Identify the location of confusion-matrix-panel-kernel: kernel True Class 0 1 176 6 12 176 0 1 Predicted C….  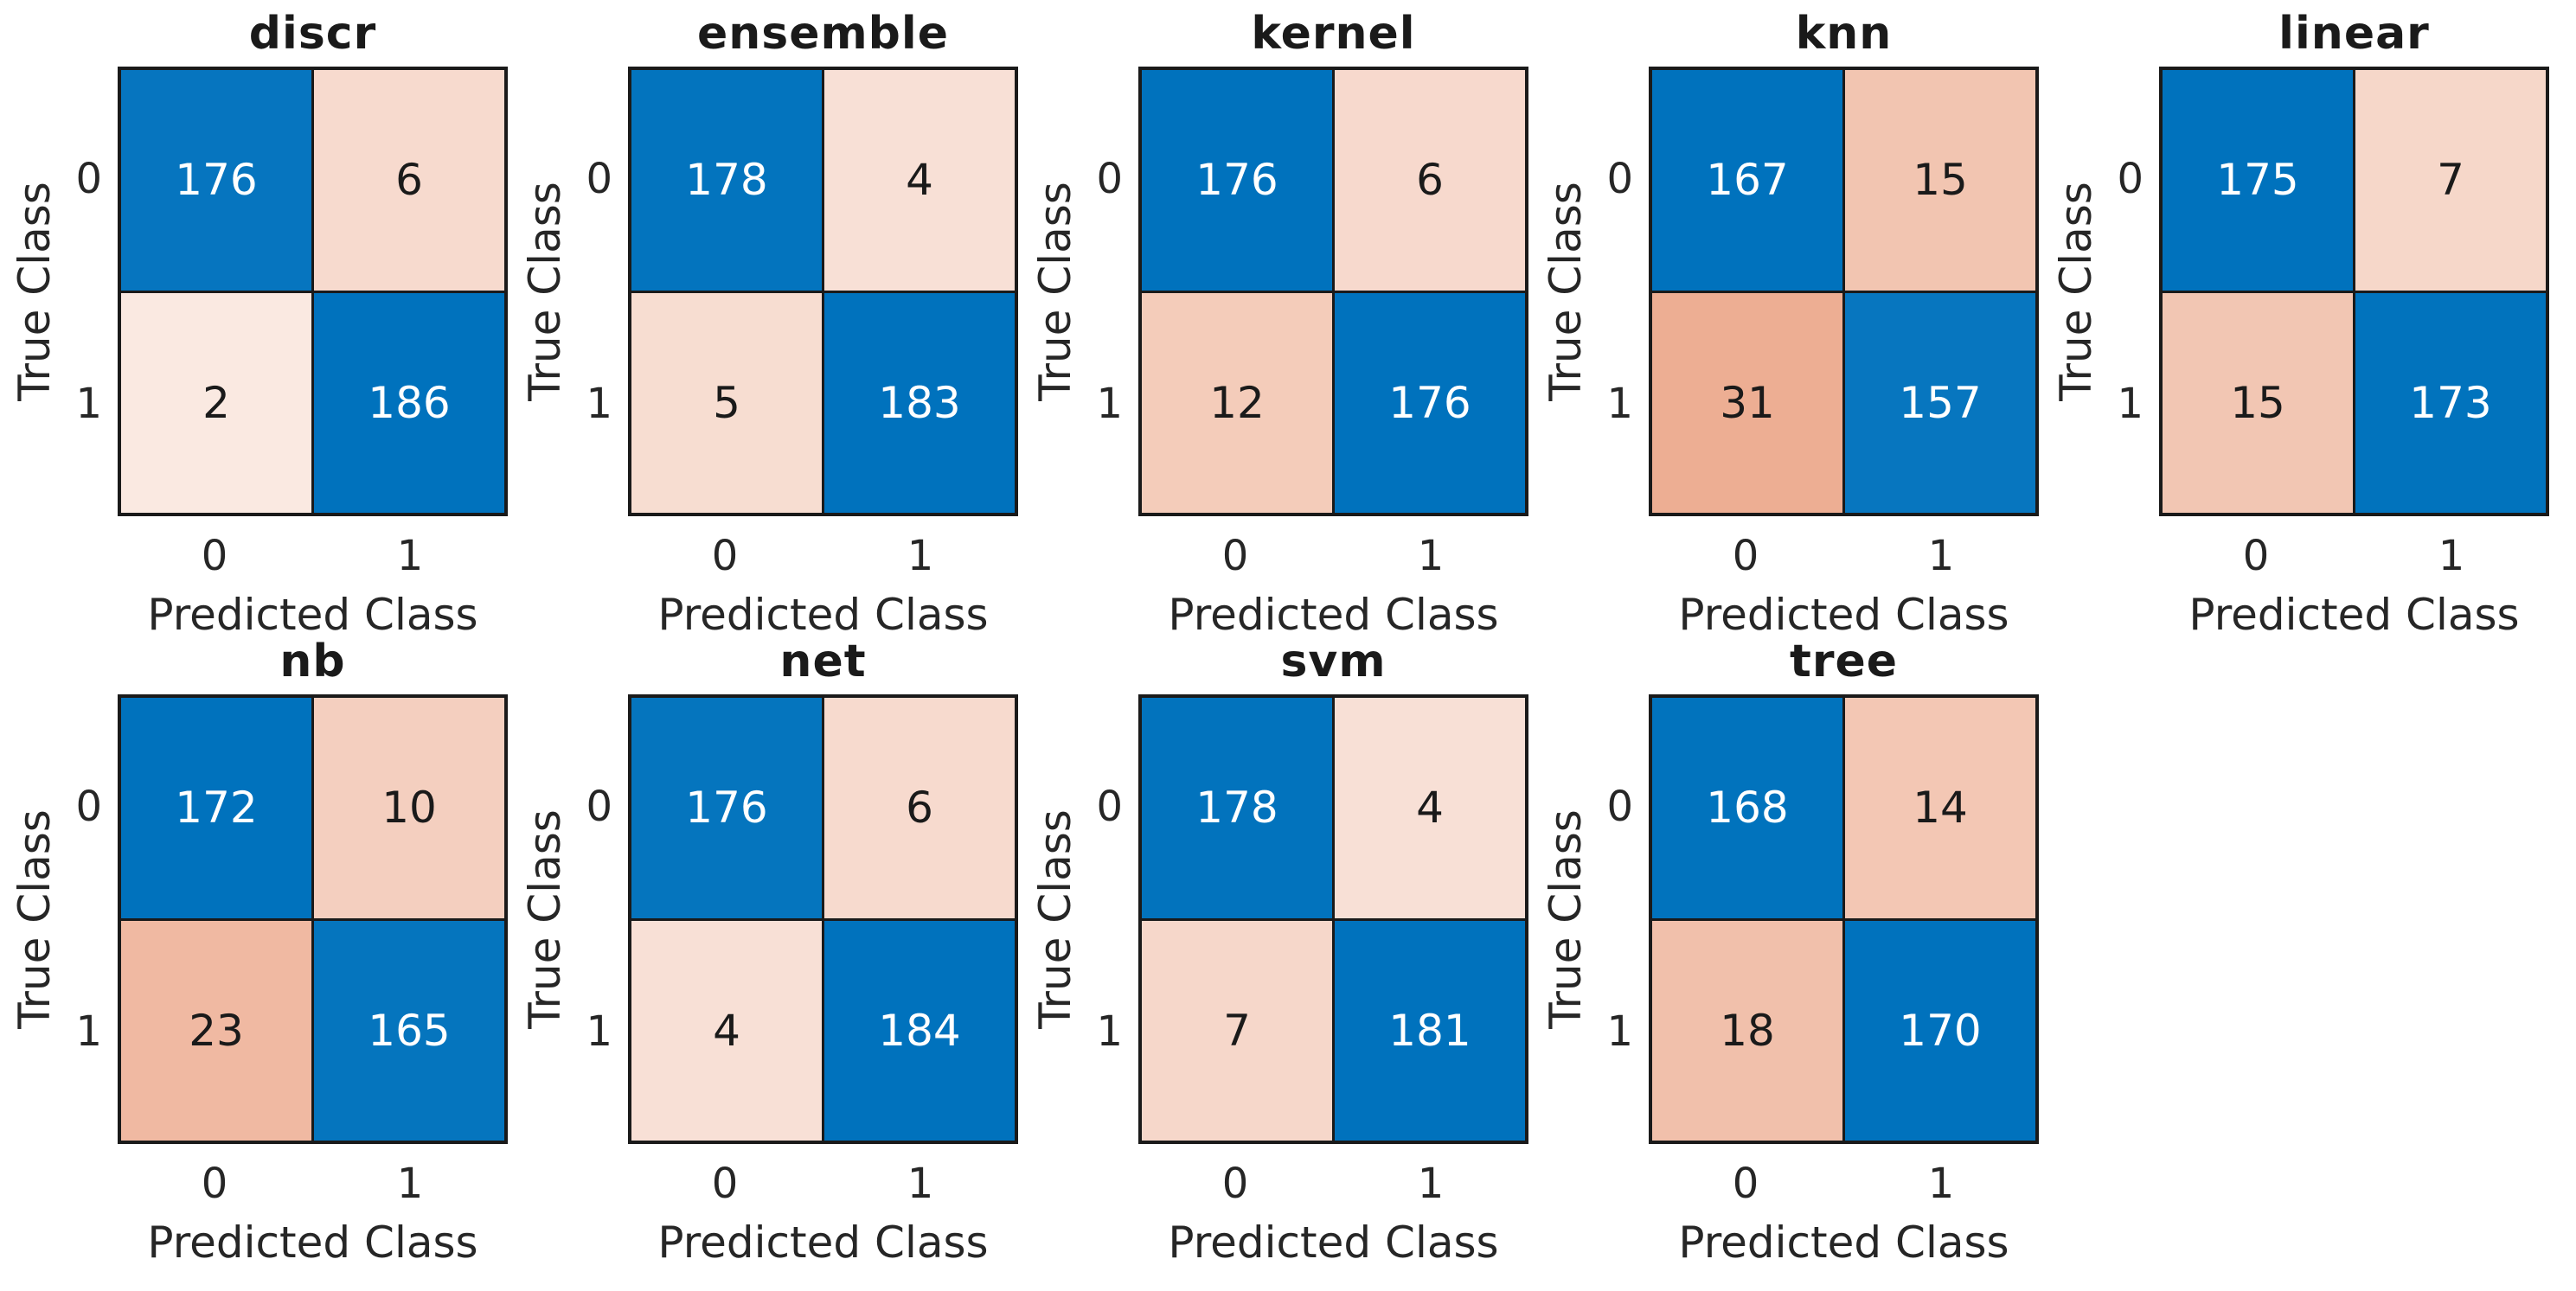
(1276, 322).